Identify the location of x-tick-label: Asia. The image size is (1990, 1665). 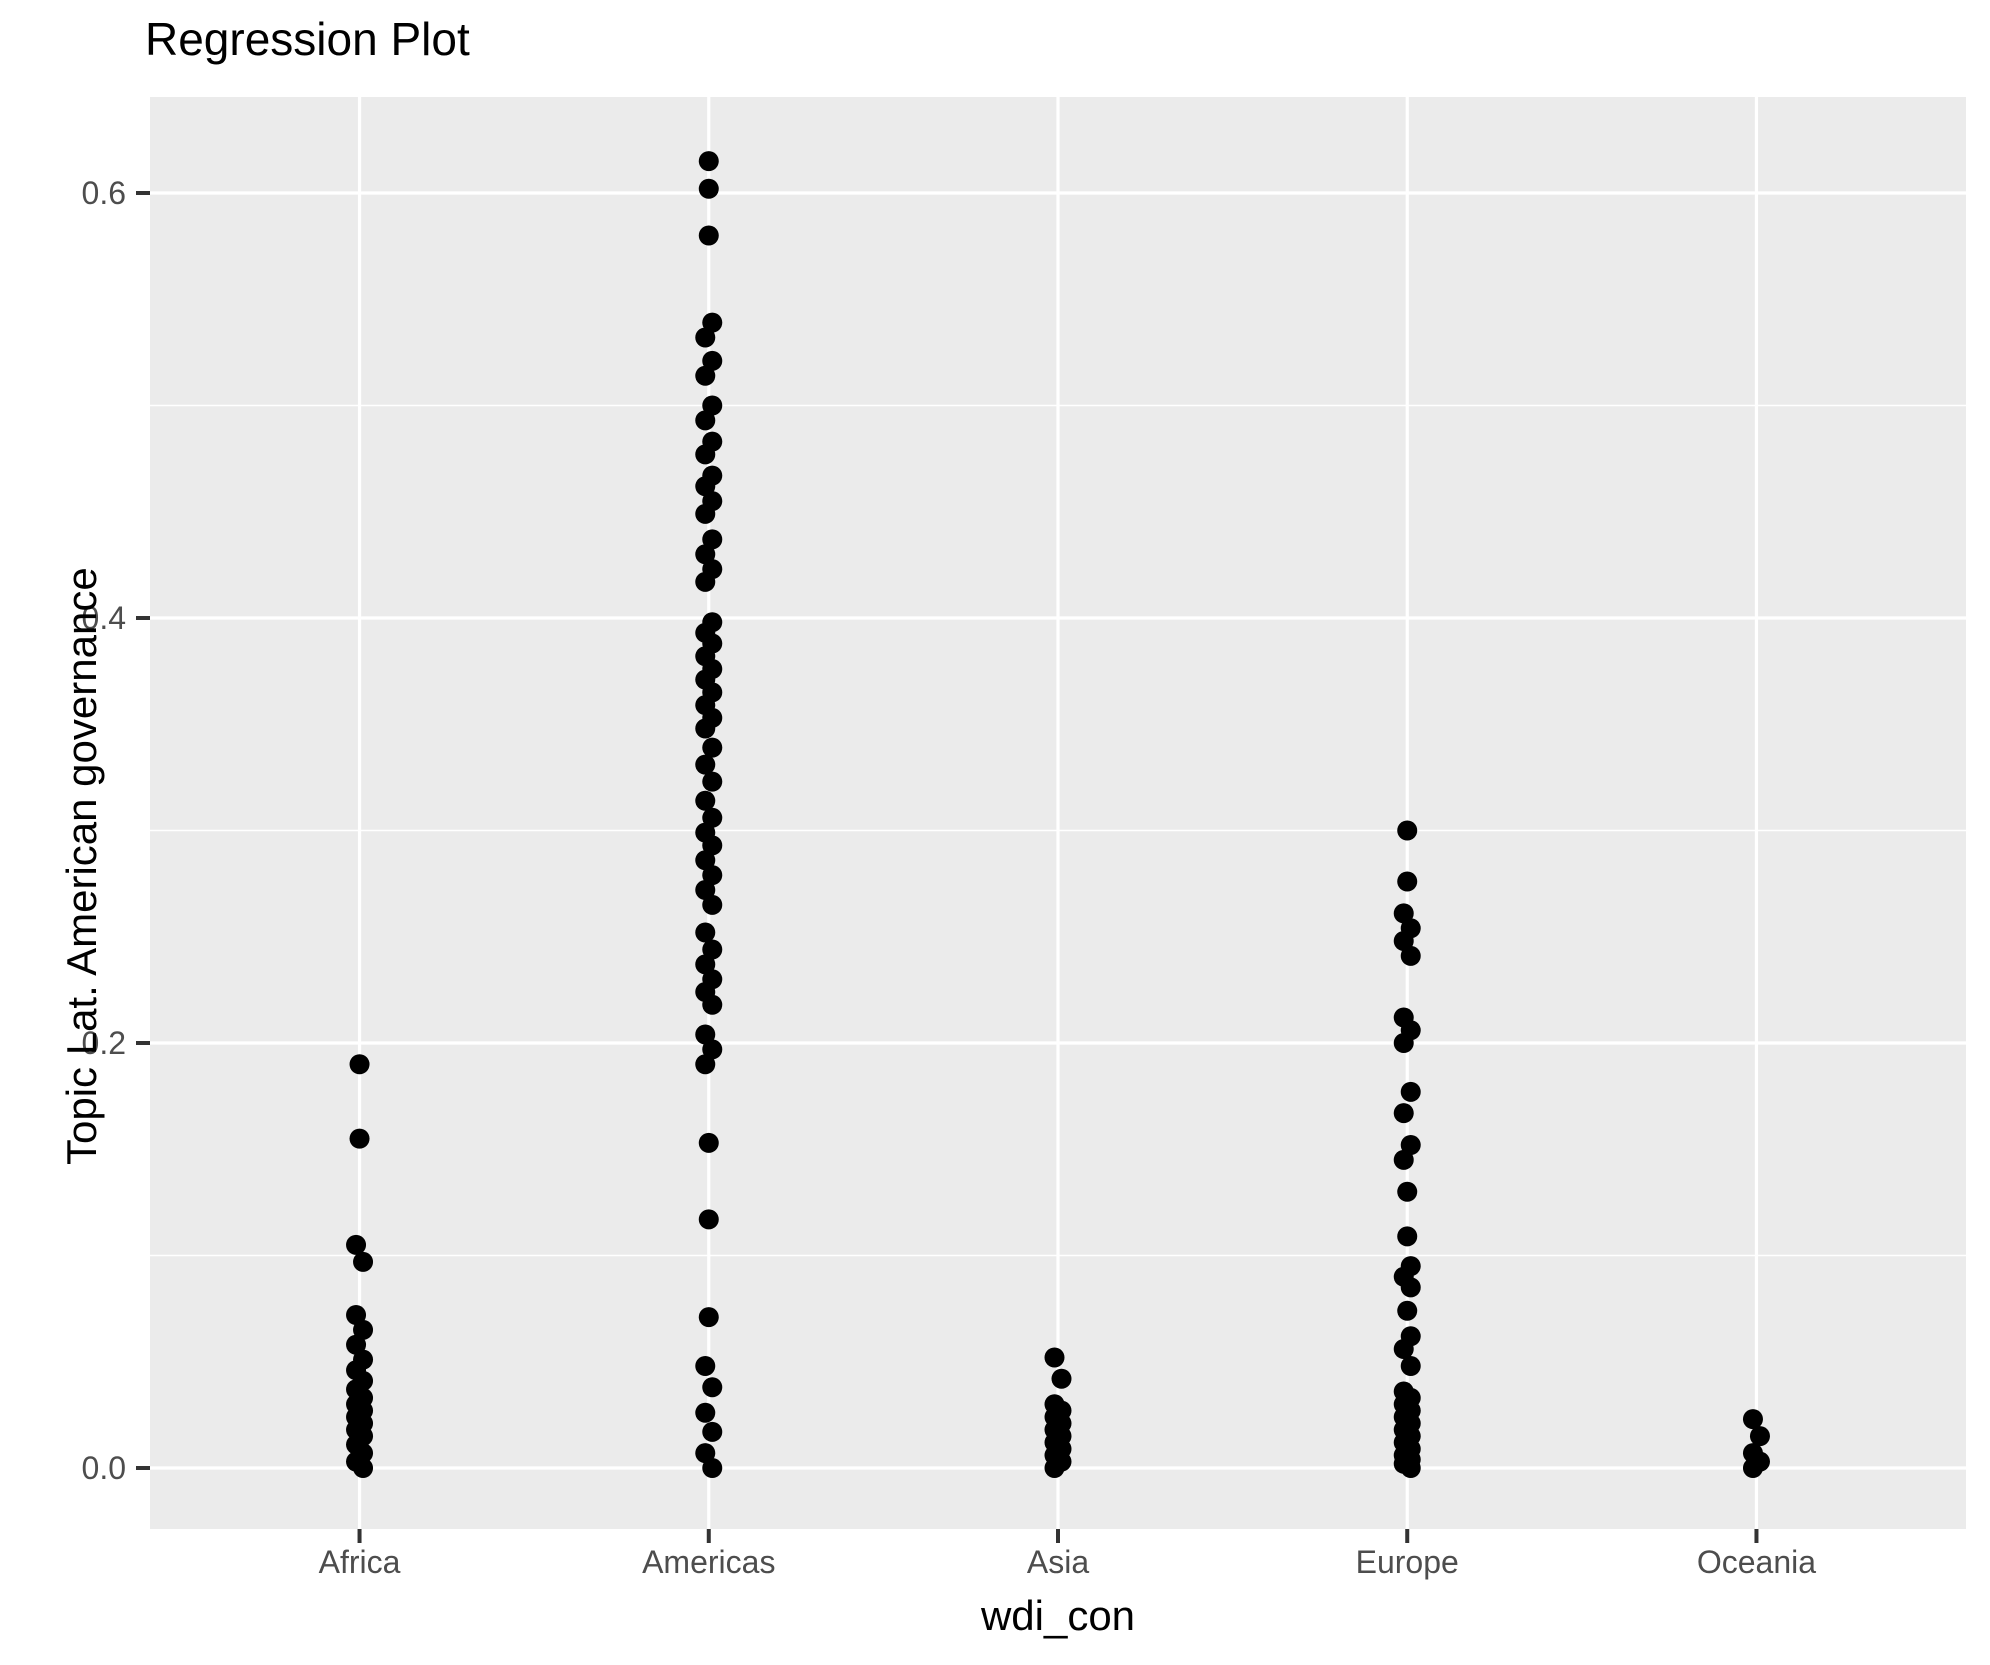
(1058, 1562).